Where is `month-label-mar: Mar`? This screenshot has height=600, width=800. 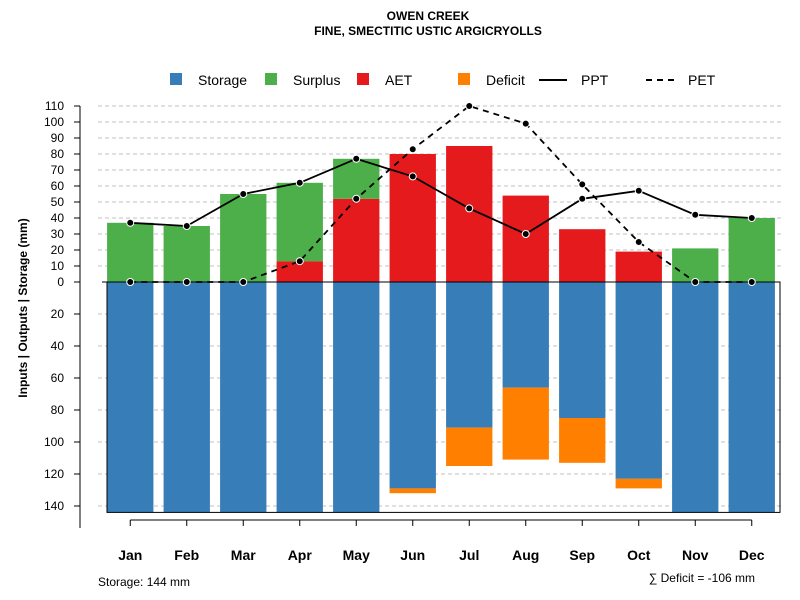 month-label-mar: Mar is located at coordinates (243, 555).